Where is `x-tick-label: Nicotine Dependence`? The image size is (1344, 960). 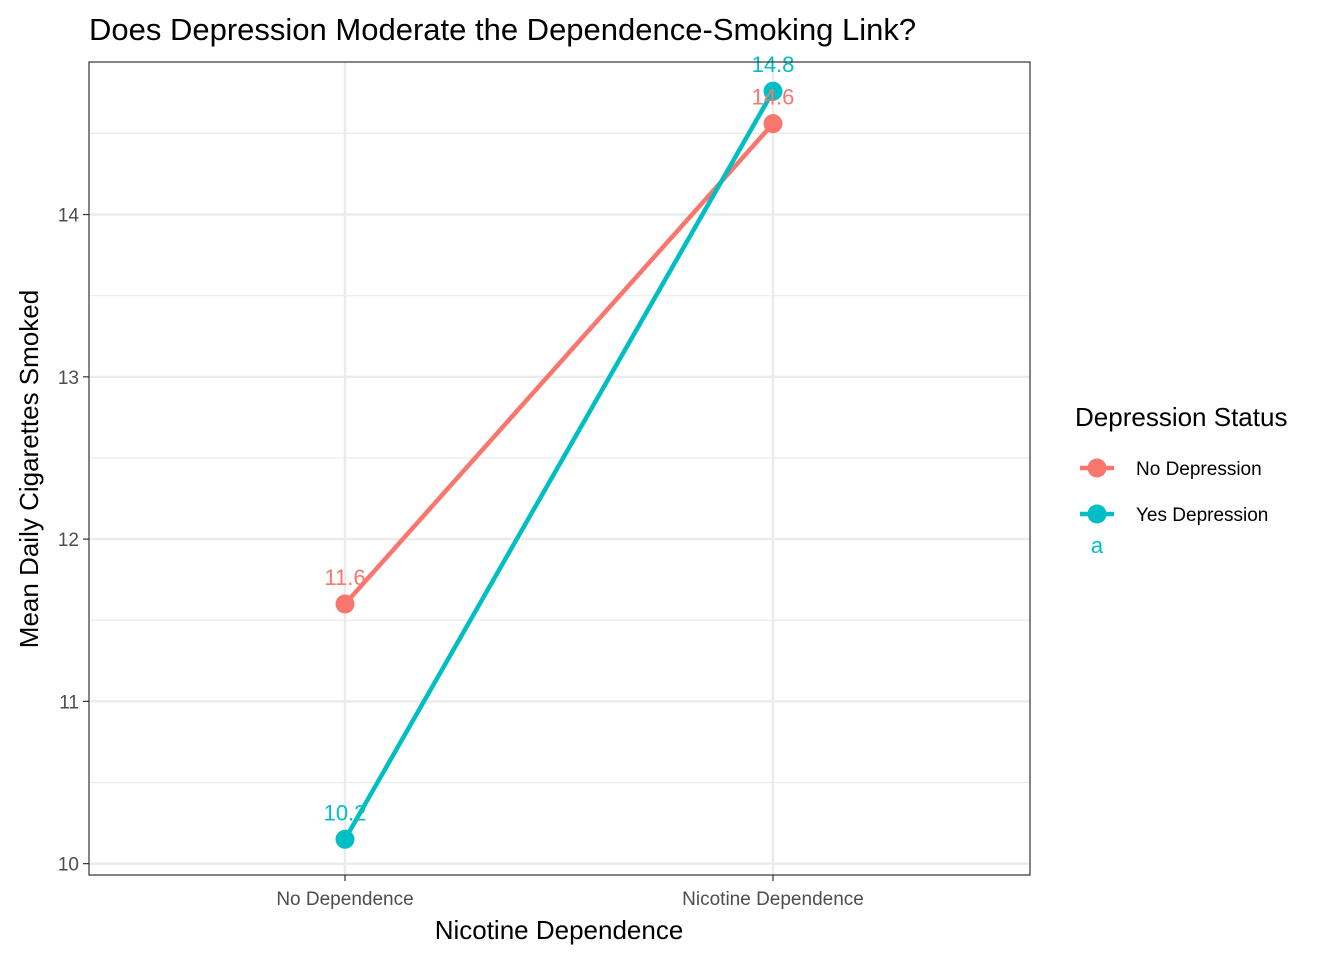 x-tick-label: Nicotine Dependence is located at coordinates (773, 899).